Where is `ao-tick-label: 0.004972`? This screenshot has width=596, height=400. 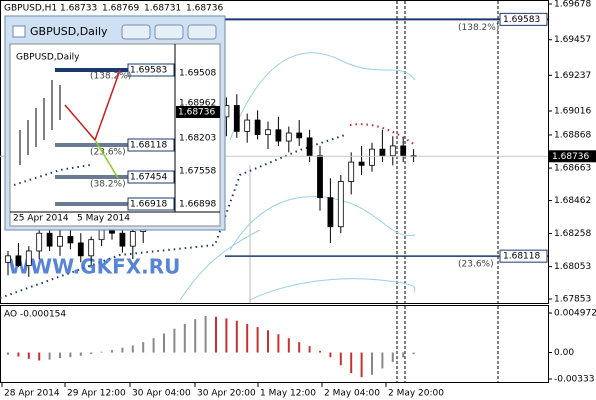 ao-tick-label: 0.004972 is located at coordinates (575, 314).